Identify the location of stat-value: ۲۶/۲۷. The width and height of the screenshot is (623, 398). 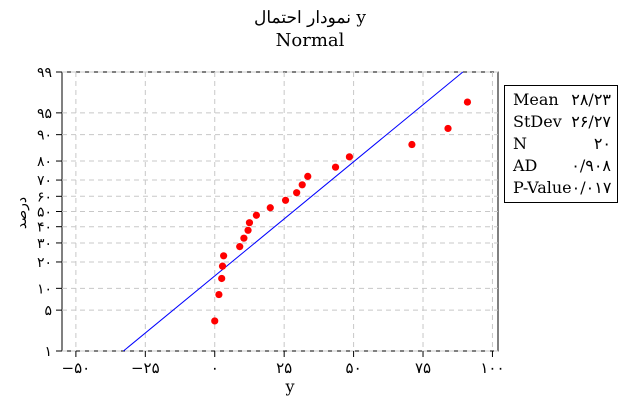
(591, 121).